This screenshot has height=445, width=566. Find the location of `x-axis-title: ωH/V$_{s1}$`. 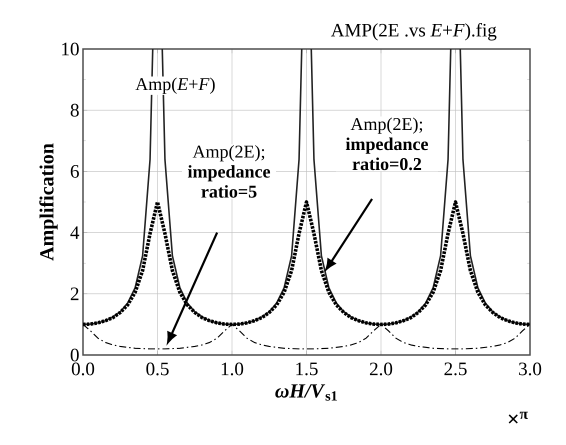

x-axis-title: ωH/V$_{s1}$ is located at coordinates (306, 392).